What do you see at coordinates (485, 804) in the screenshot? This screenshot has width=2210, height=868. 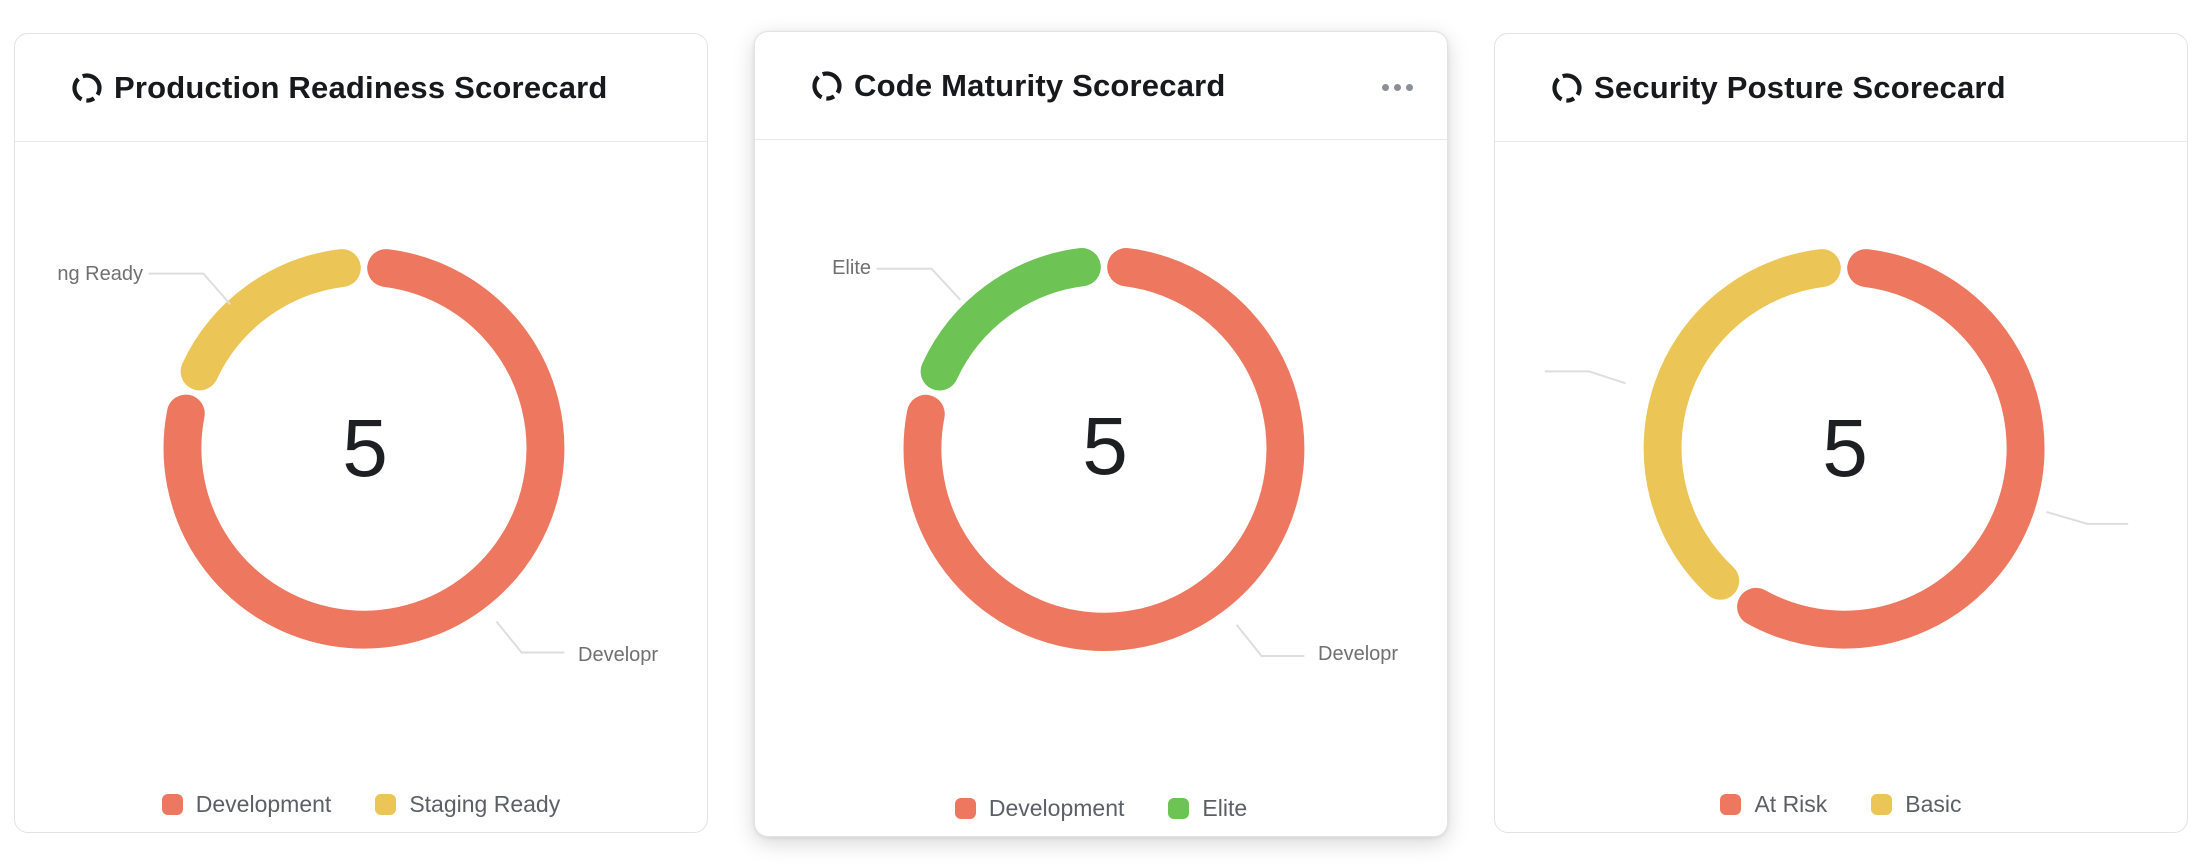 I see `legend-label: Staging Ready` at bounding box center [485, 804].